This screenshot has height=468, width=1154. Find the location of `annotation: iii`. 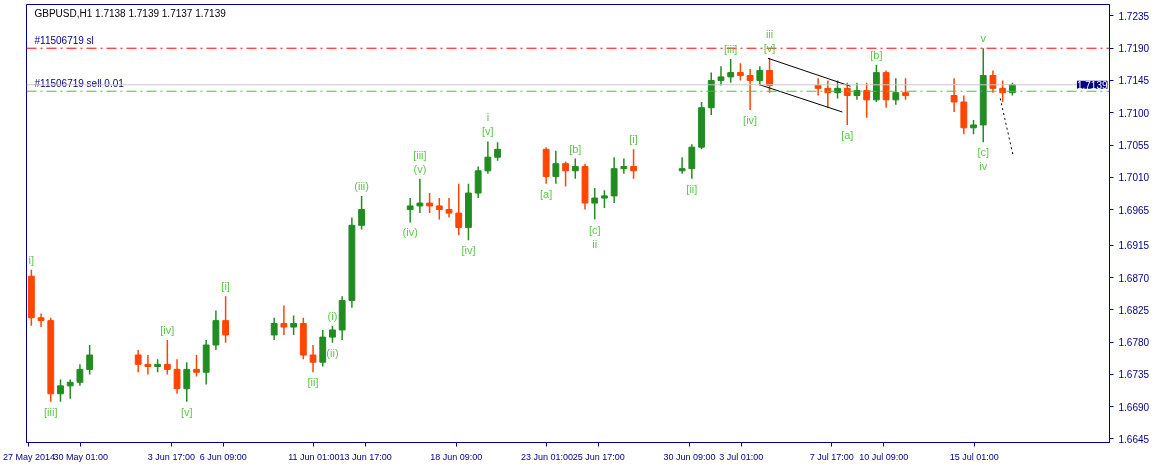

annotation: iii is located at coordinates (769, 34).